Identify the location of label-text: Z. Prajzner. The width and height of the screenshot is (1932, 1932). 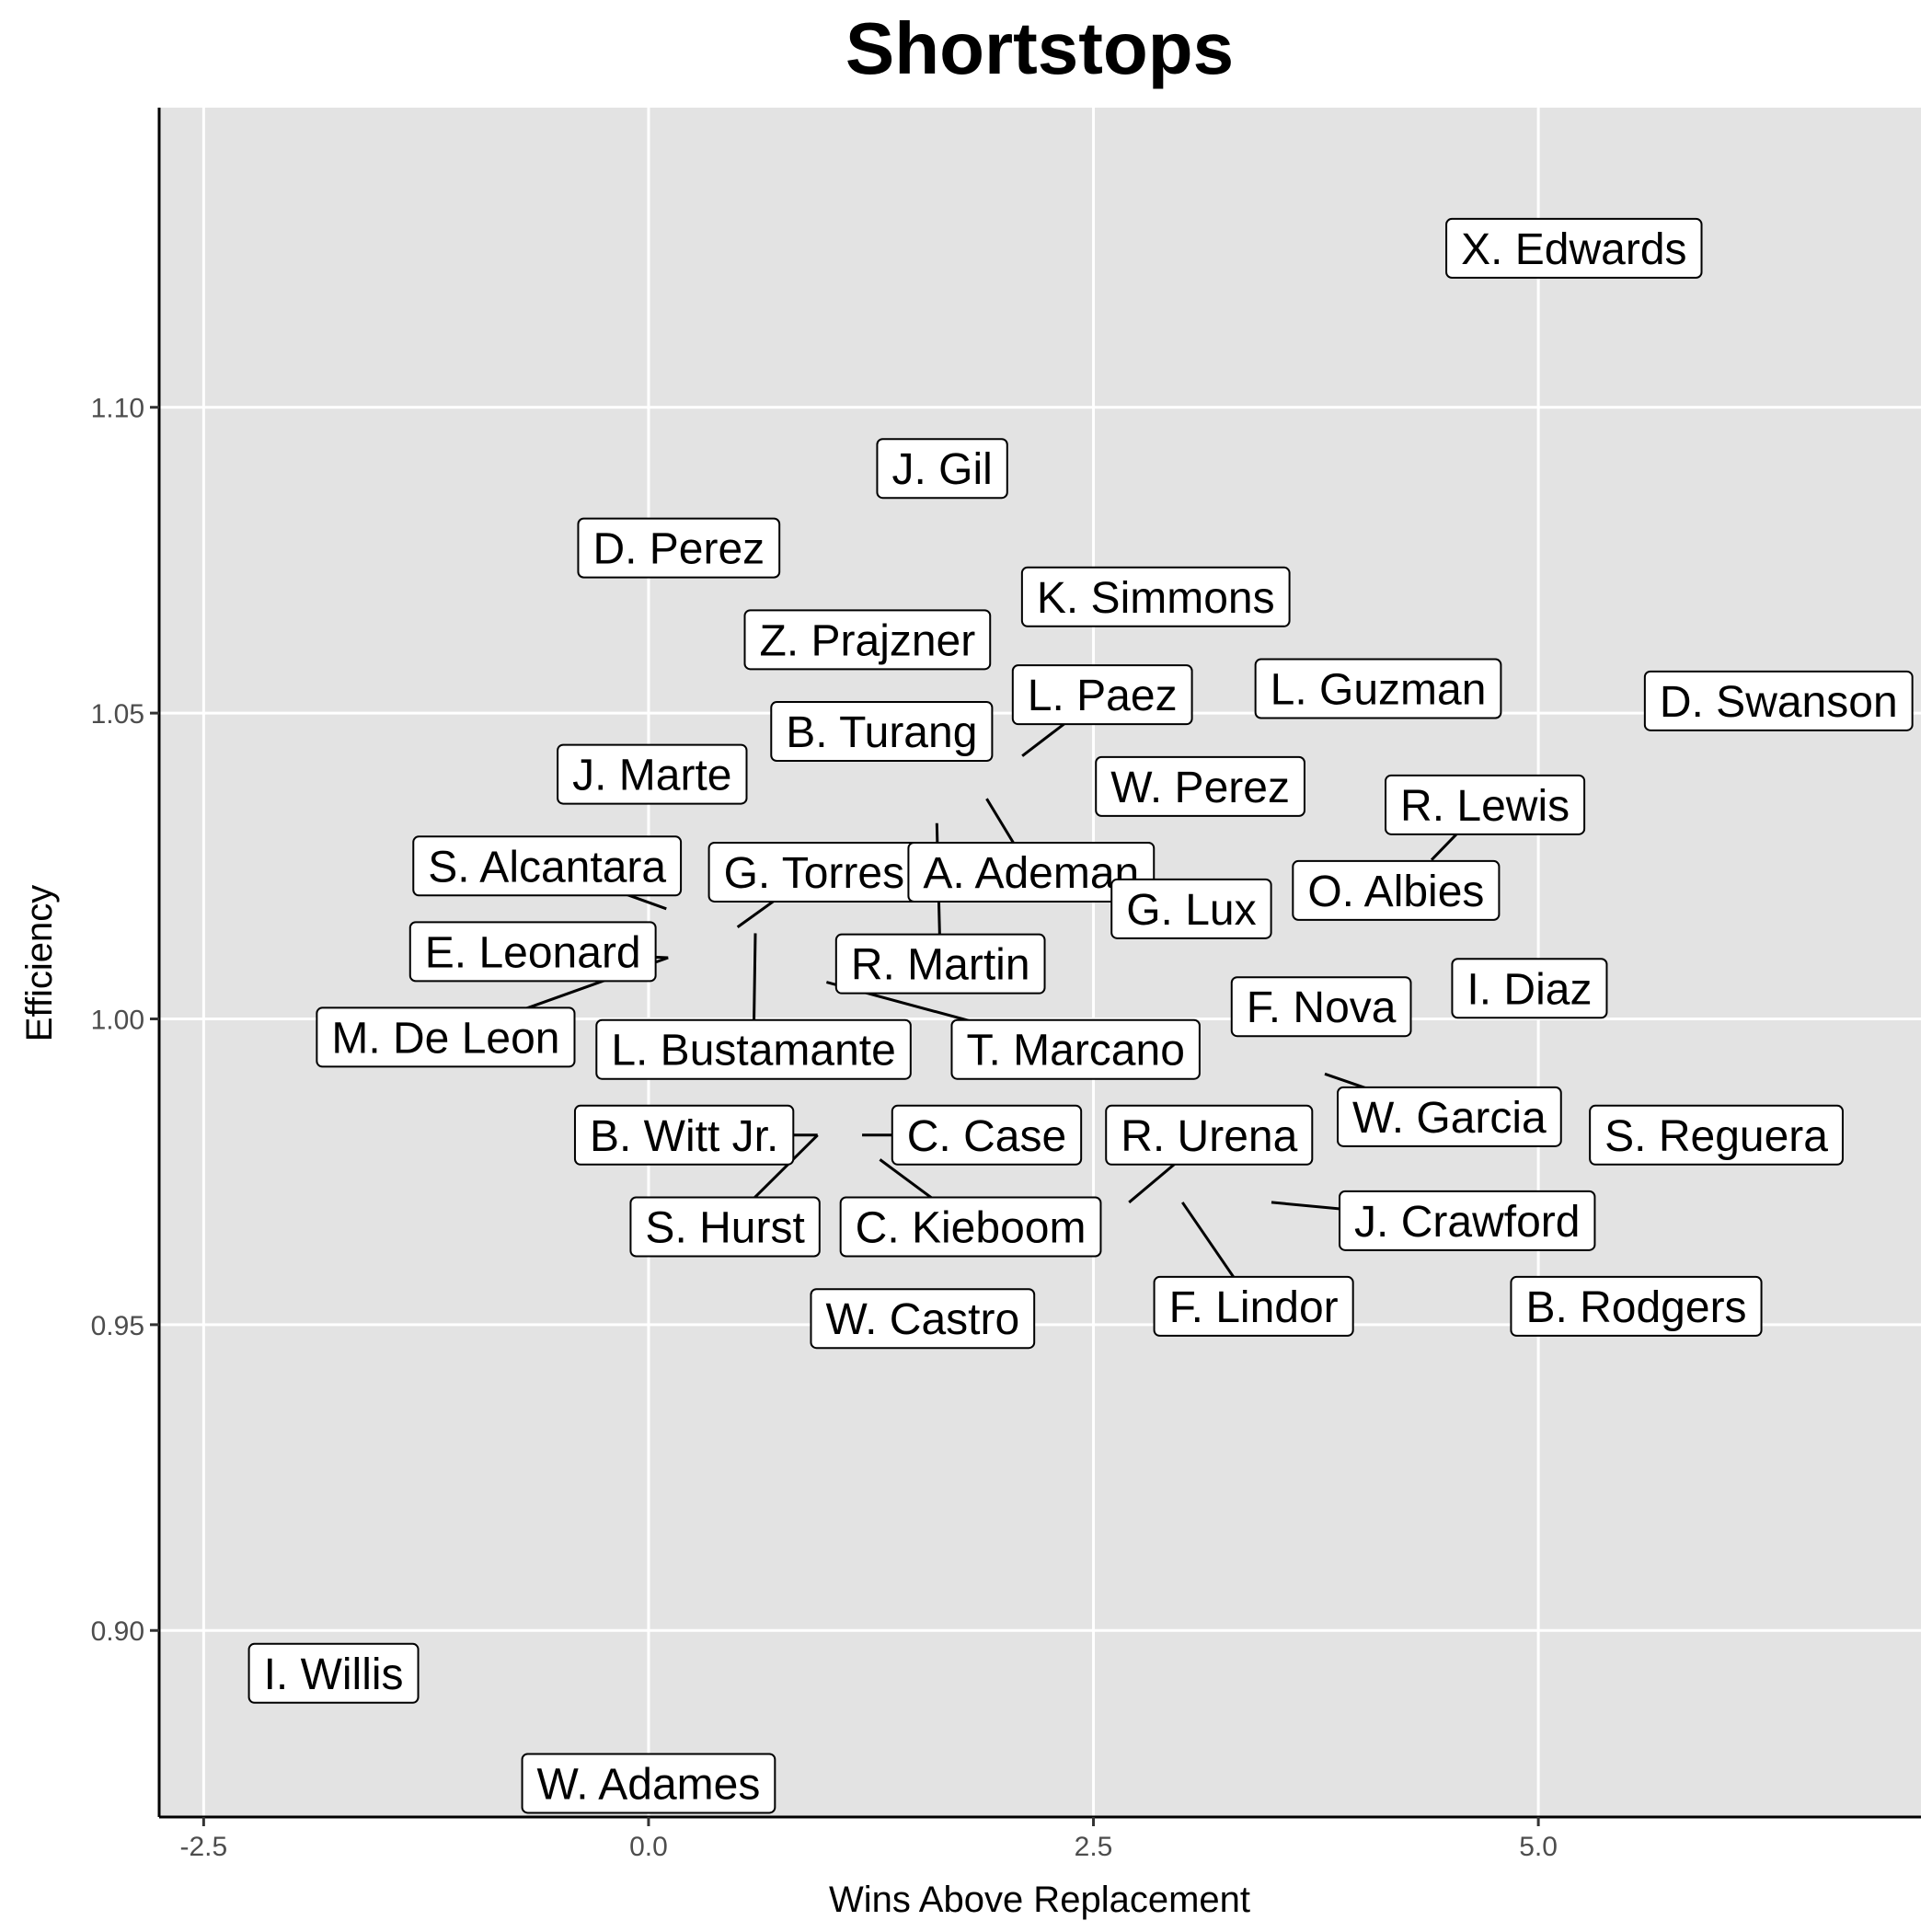
(868, 640).